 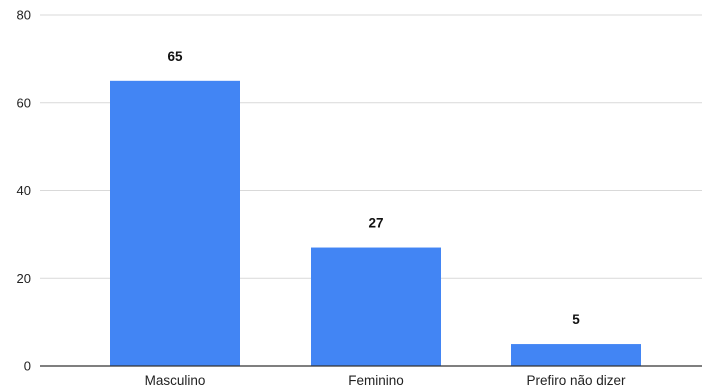 I want to click on y-tick-label: 60, so click(x=24, y=102).